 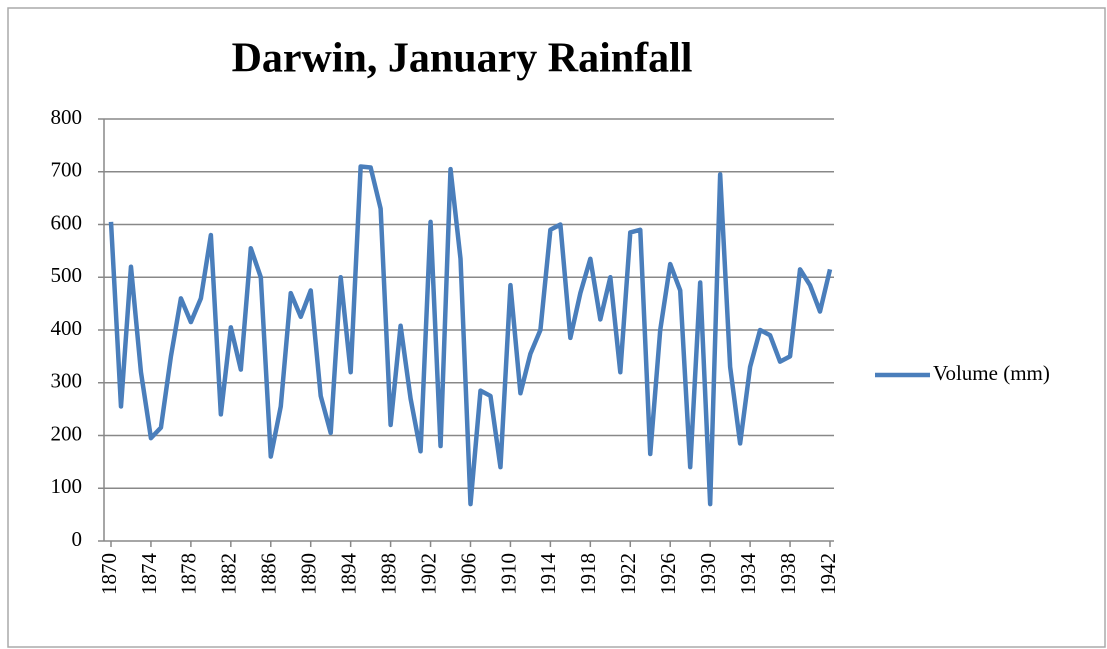 I want to click on y-tick-label: 600, so click(x=67, y=222).